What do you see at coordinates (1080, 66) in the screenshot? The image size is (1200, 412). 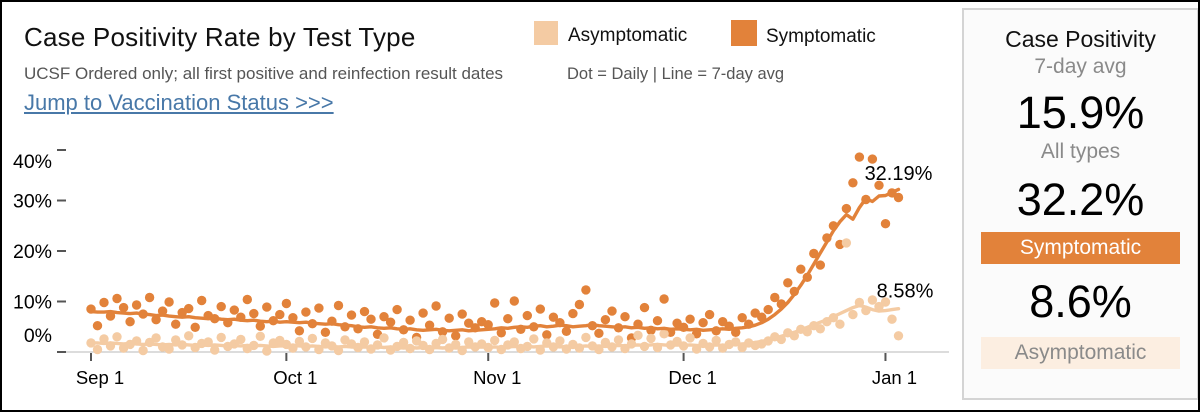 I see `sidebar-subtitle: 7-day avg` at bounding box center [1080, 66].